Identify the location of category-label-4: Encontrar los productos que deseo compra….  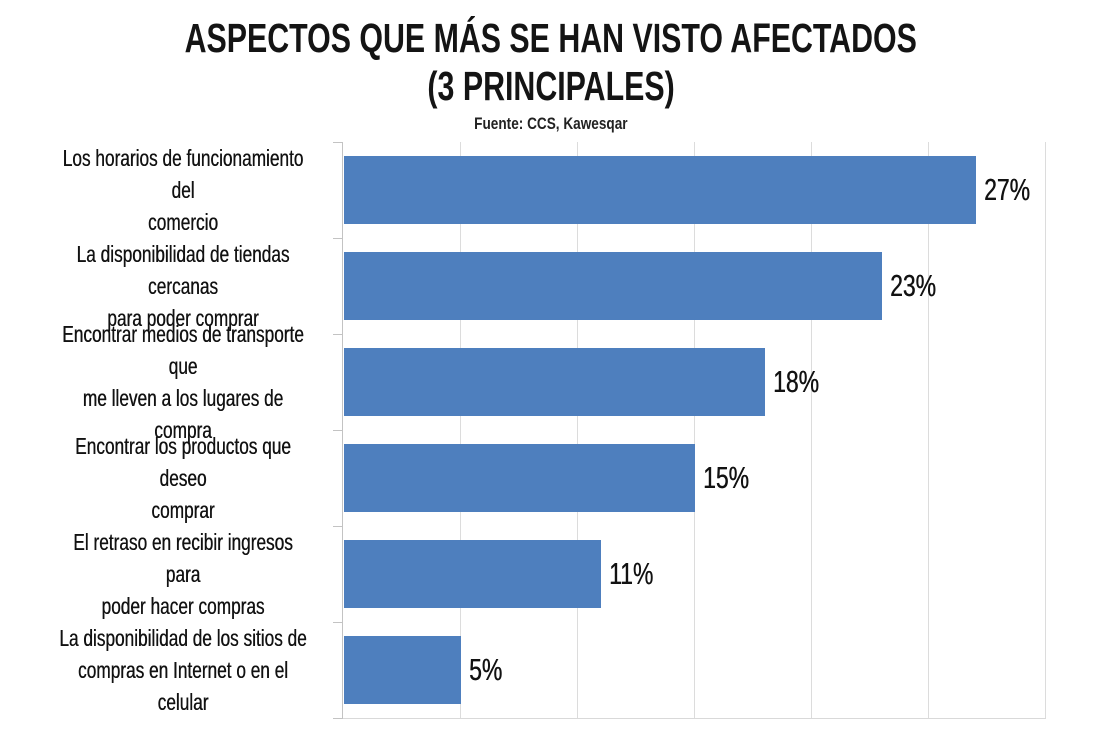
(183, 478).